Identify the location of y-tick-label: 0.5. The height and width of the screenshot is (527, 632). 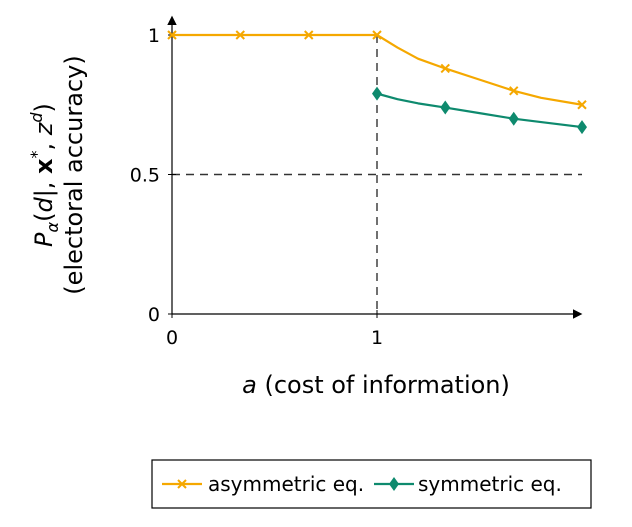
(145, 176).